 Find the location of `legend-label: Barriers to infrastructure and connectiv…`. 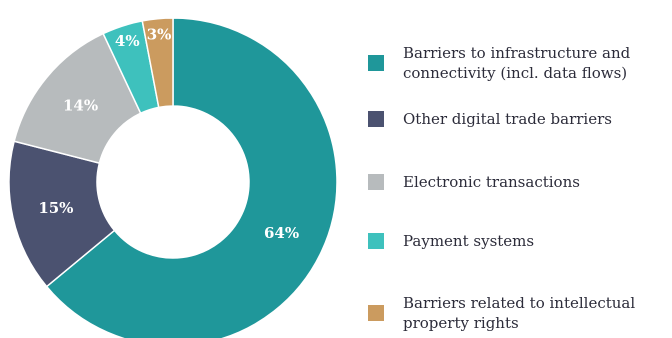

legend-label: Barriers to infrastructure and connectiv… is located at coordinates (517, 63).